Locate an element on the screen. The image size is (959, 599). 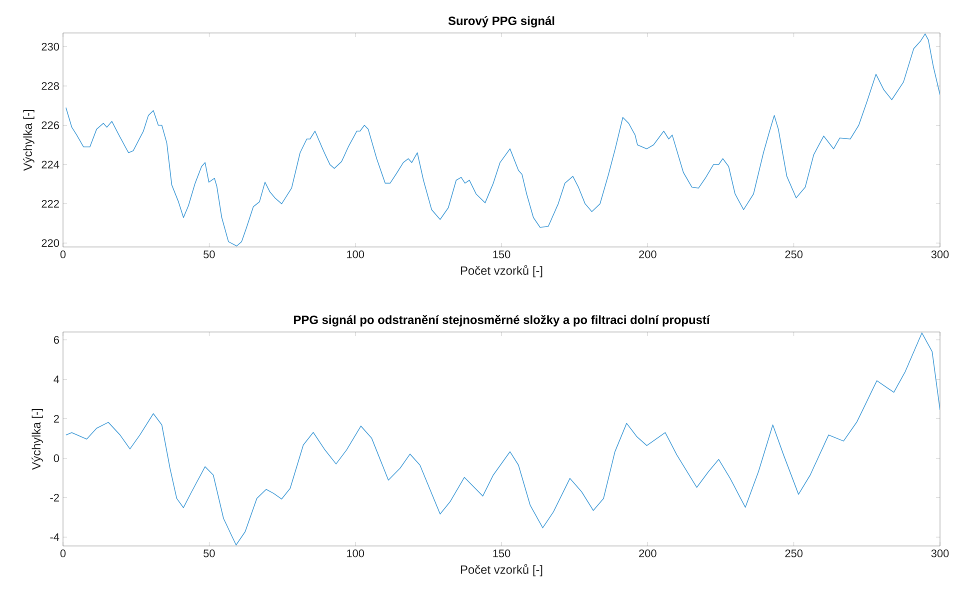
y-tick-label: 224 is located at coordinates (51, 164).